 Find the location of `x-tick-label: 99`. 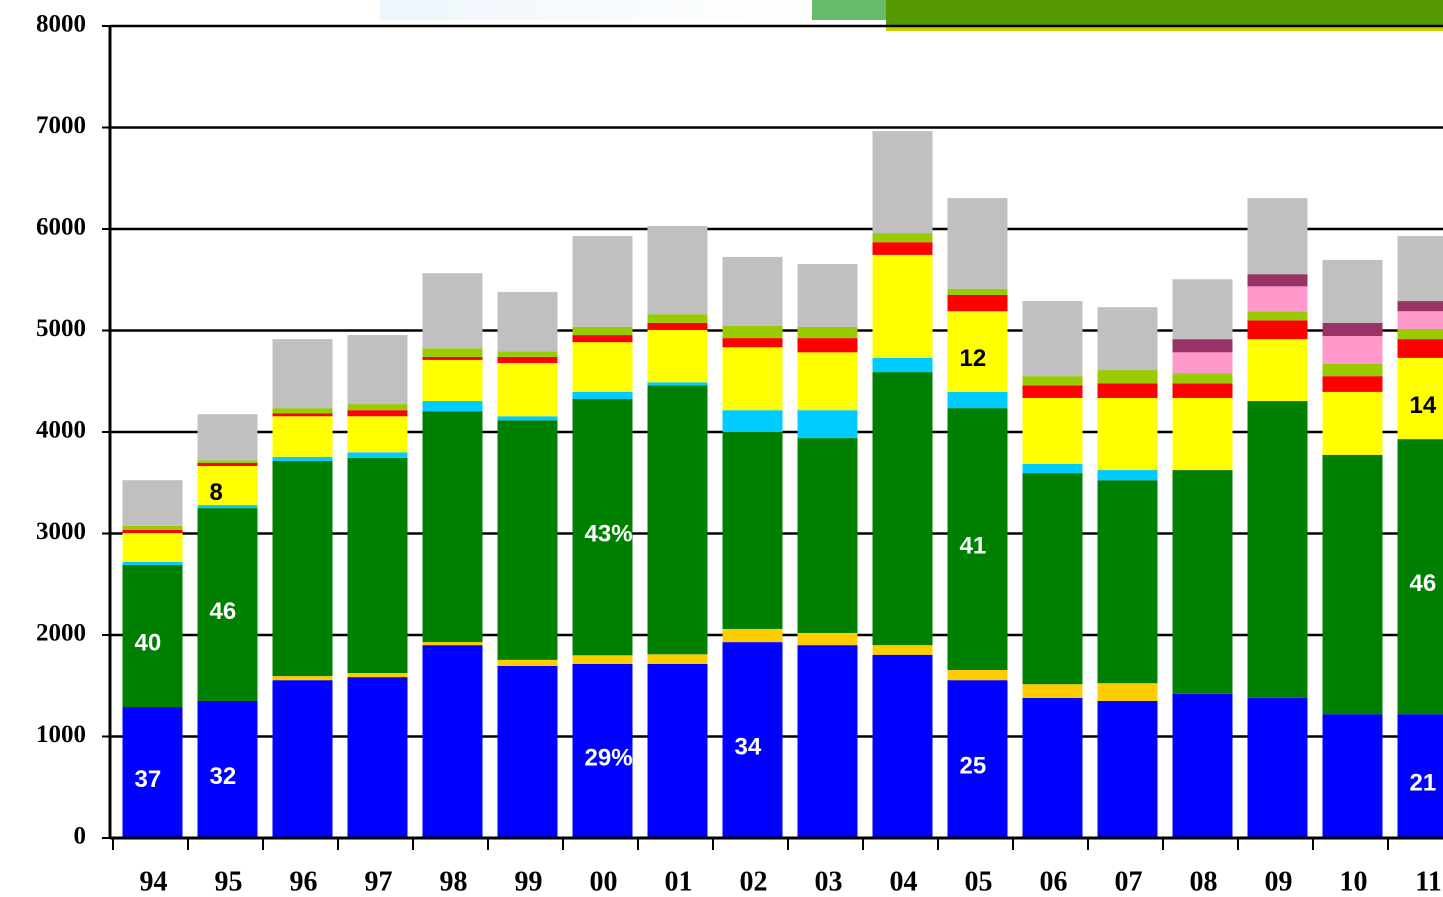

x-tick-label: 99 is located at coordinates (529, 881).